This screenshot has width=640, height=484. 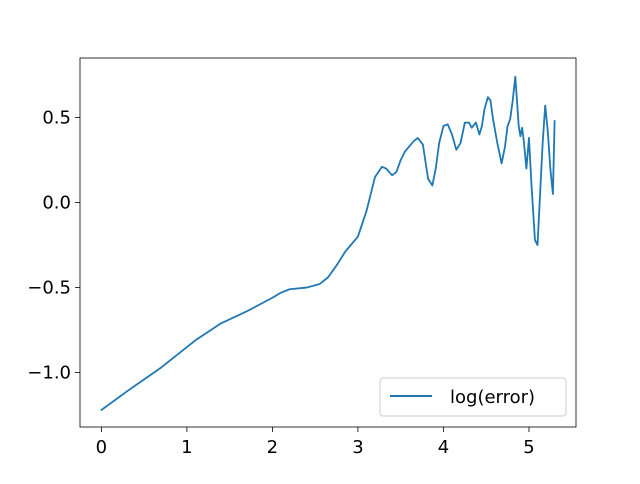 What do you see at coordinates (528, 447) in the screenshot?
I see `x-tick-label: 5` at bounding box center [528, 447].